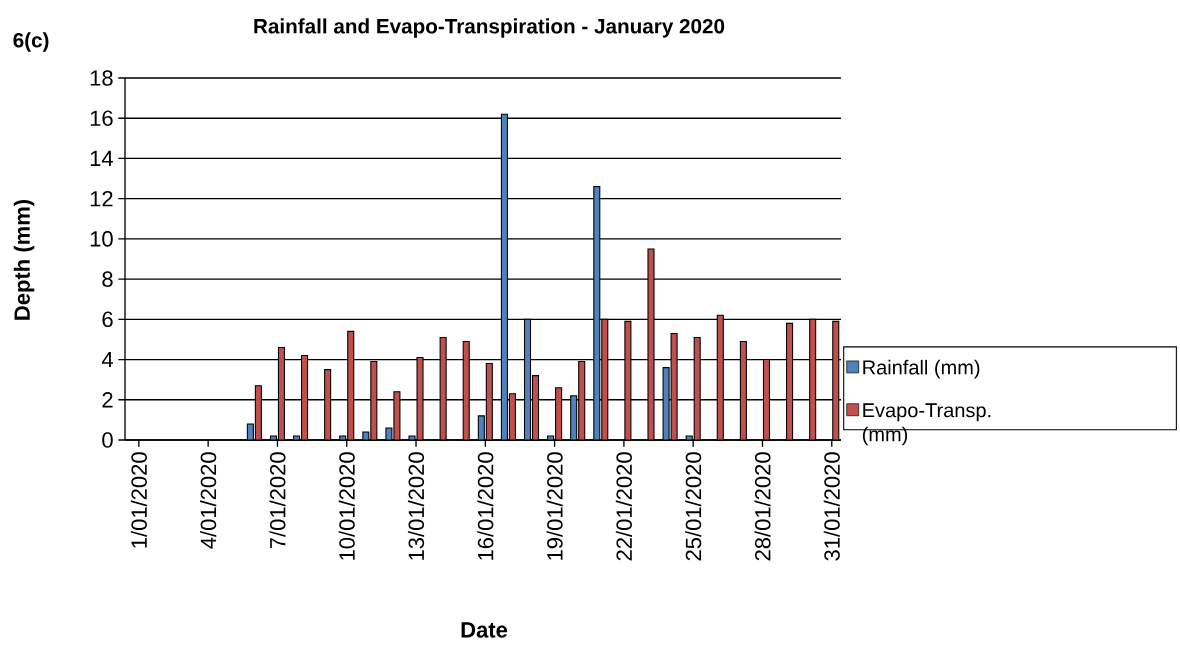 The image size is (1180, 662). I want to click on legend-label: Rainfall (mm), so click(921, 369).